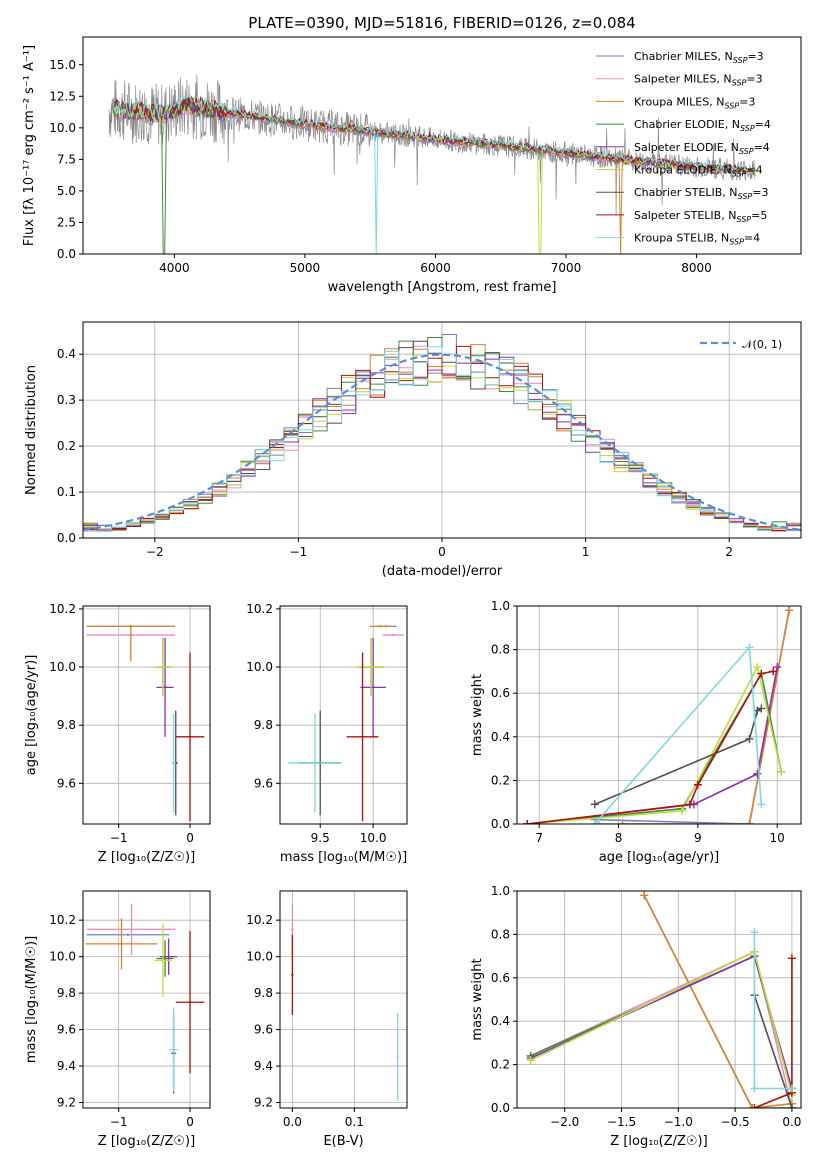 This screenshot has height=1174, width=819. I want to click on x-tick-label: 4000, so click(174, 268).